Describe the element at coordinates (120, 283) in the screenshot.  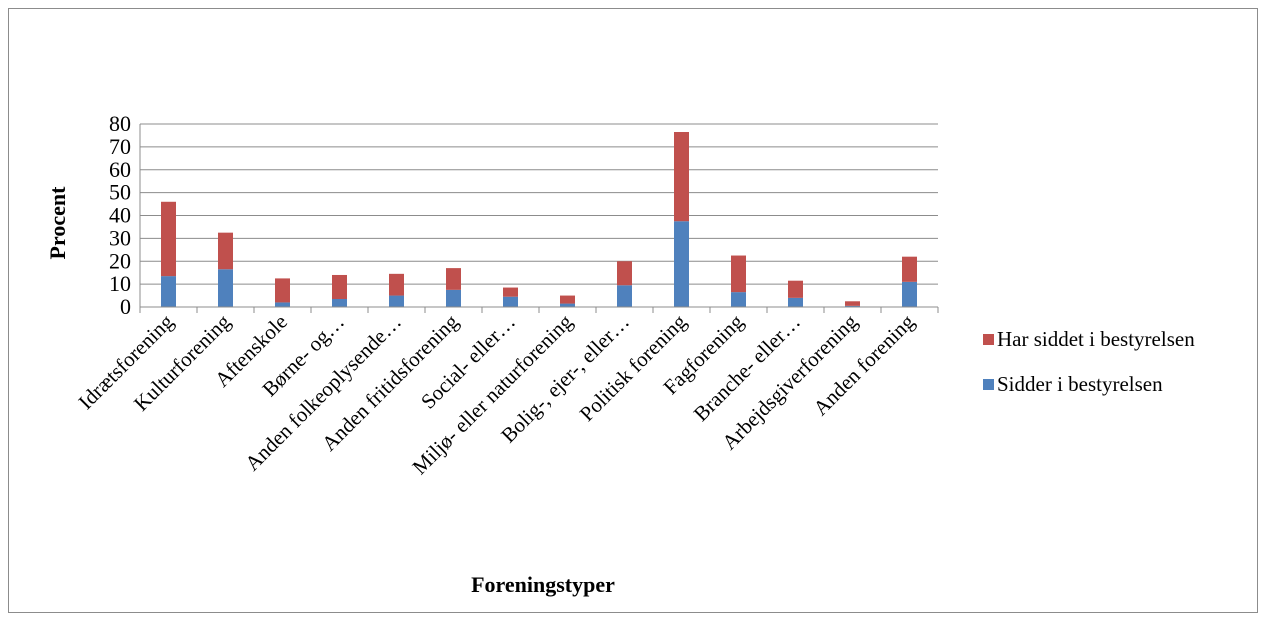
I see `y-tick-label: 10` at that location.